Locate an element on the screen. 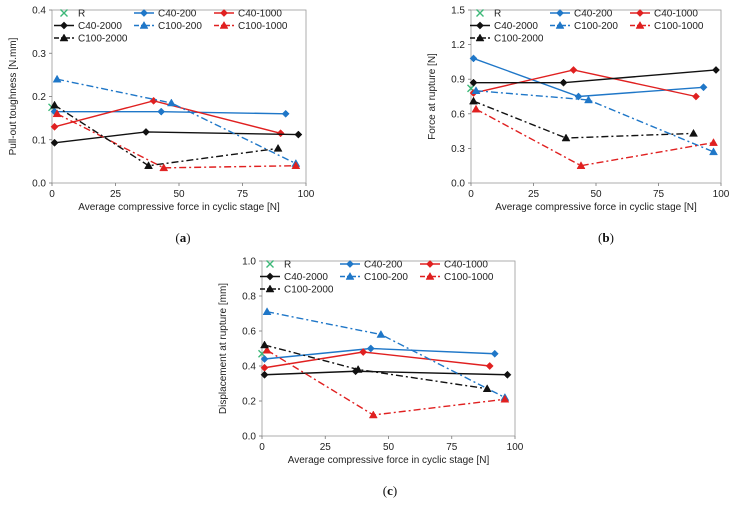 Image resolution: width=739 pixels, height=508 pixels. y-tick-label: 0.3 is located at coordinates (458, 149).